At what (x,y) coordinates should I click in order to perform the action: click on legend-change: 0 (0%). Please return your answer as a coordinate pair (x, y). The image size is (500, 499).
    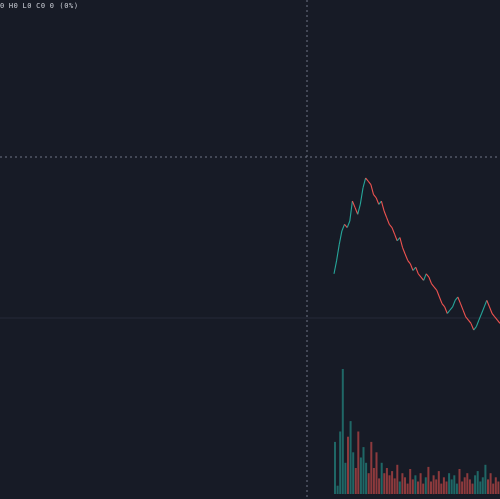
    Looking at the image, I should click on (64, 6).